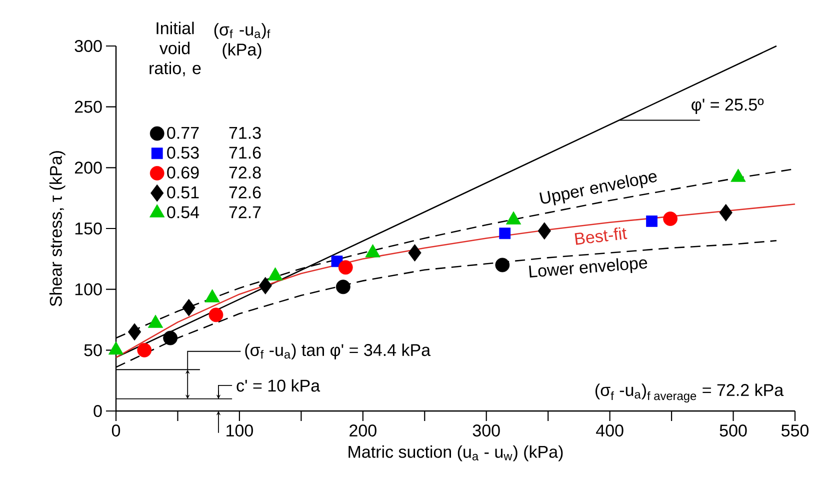  Describe the element at coordinates (733, 430) in the screenshot. I see `x-tick-label: 500` at that location.